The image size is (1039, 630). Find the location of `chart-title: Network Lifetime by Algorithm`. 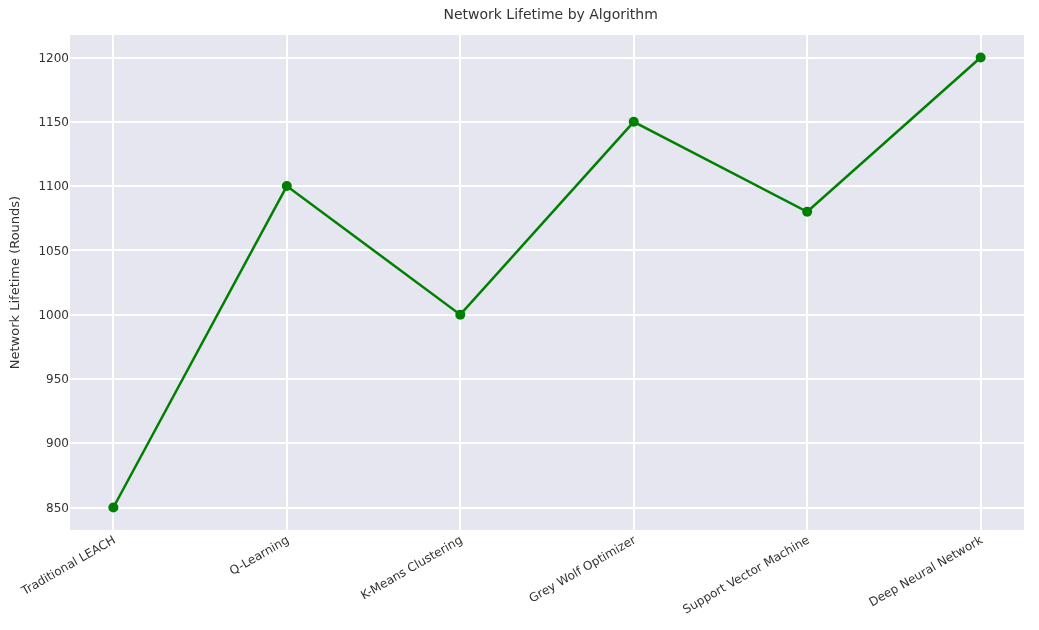

chart-title: Network Lifetime by Algorithm is located at coordinates (550, 14).